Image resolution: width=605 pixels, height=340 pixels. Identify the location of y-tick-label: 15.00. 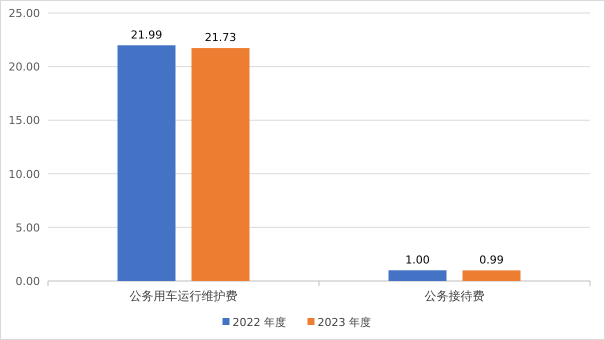
(24, 121).